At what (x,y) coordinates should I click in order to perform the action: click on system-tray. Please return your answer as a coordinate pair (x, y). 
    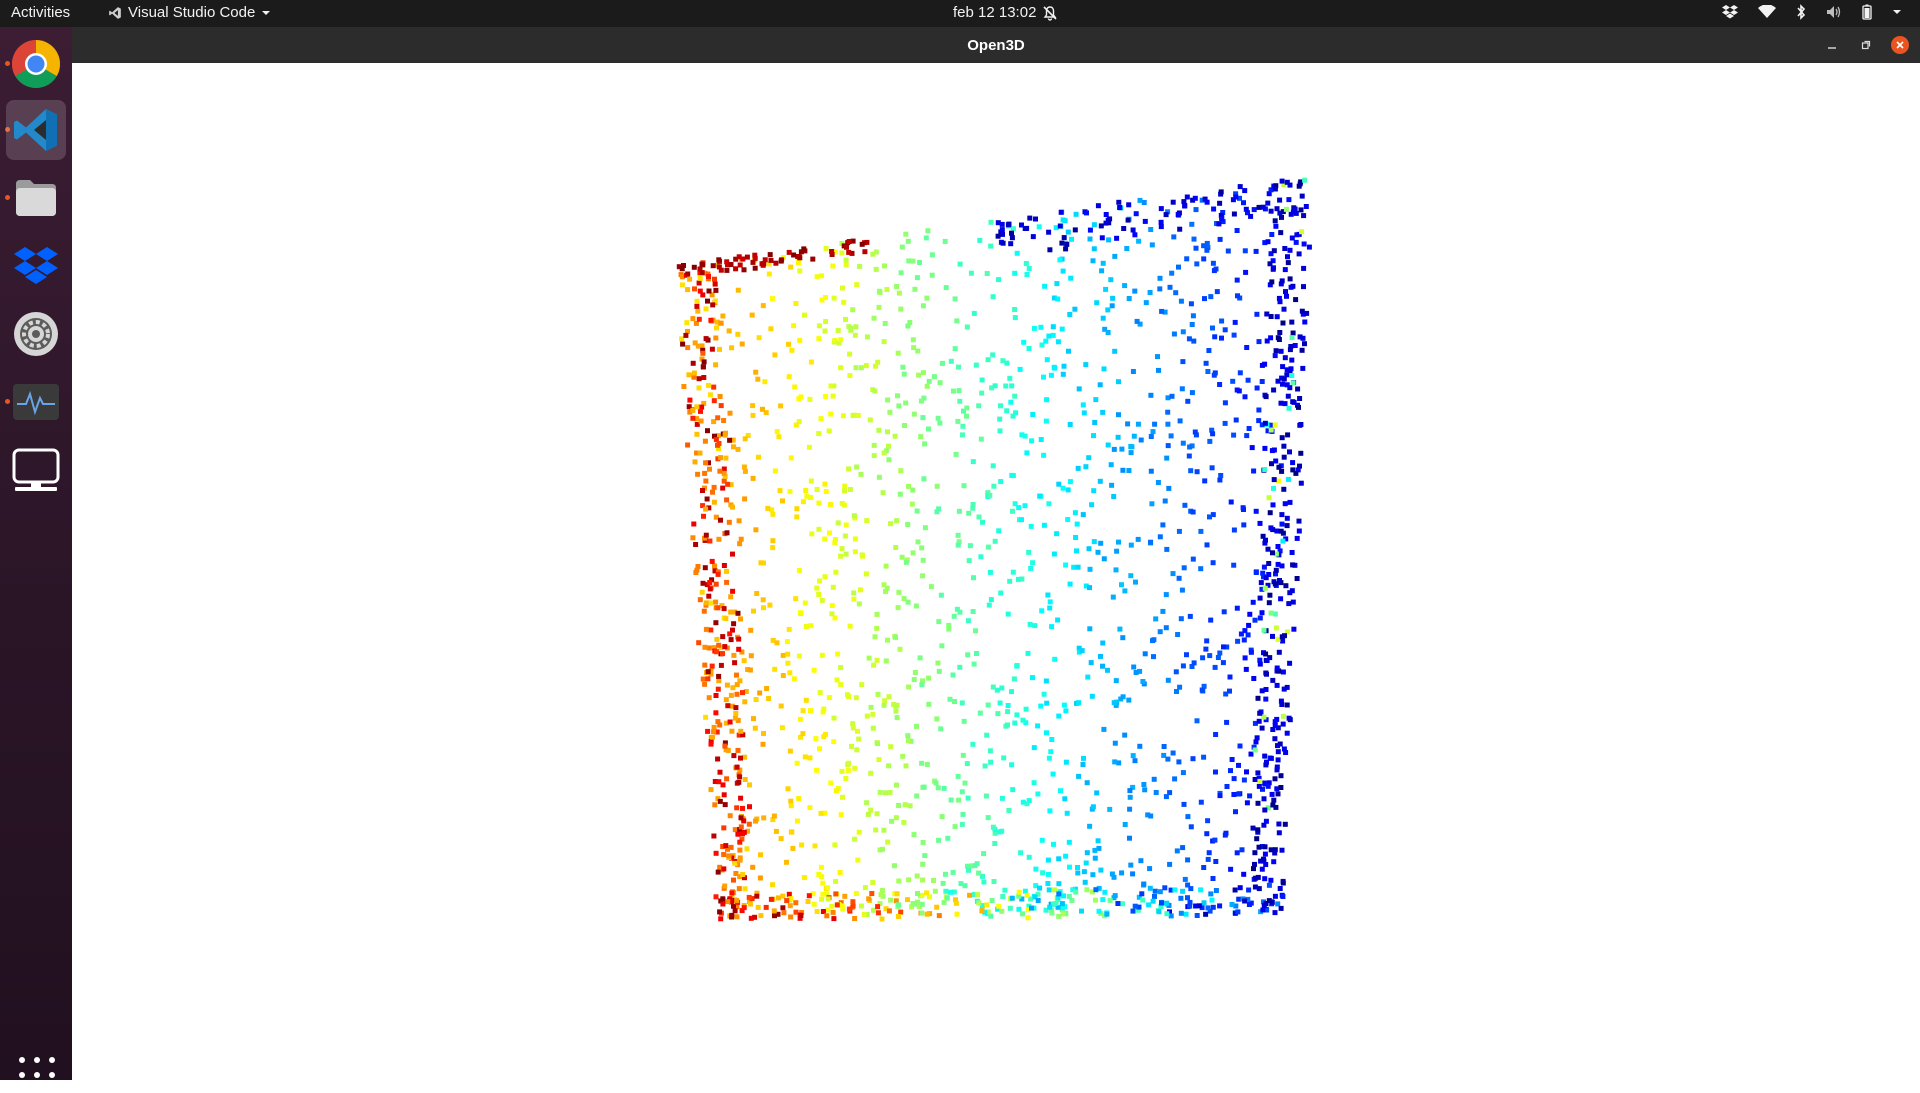
    Looking at the image, I should click on (1812, 12).